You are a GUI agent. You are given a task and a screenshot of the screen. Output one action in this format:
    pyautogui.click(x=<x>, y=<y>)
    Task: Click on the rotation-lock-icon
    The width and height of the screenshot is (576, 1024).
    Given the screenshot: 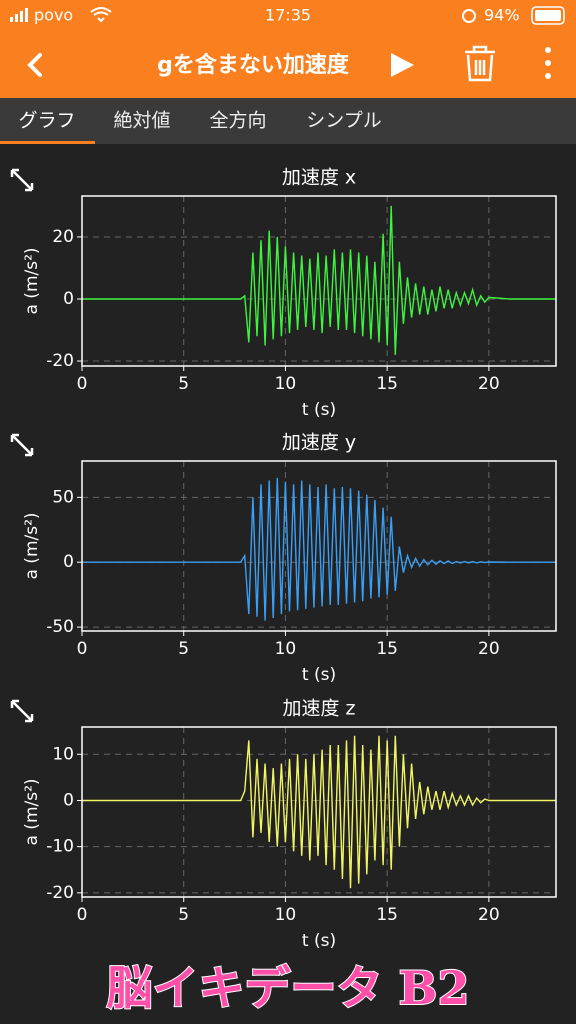 What is the action you would take?
    pyautogui.click(x=469, y=16)
    